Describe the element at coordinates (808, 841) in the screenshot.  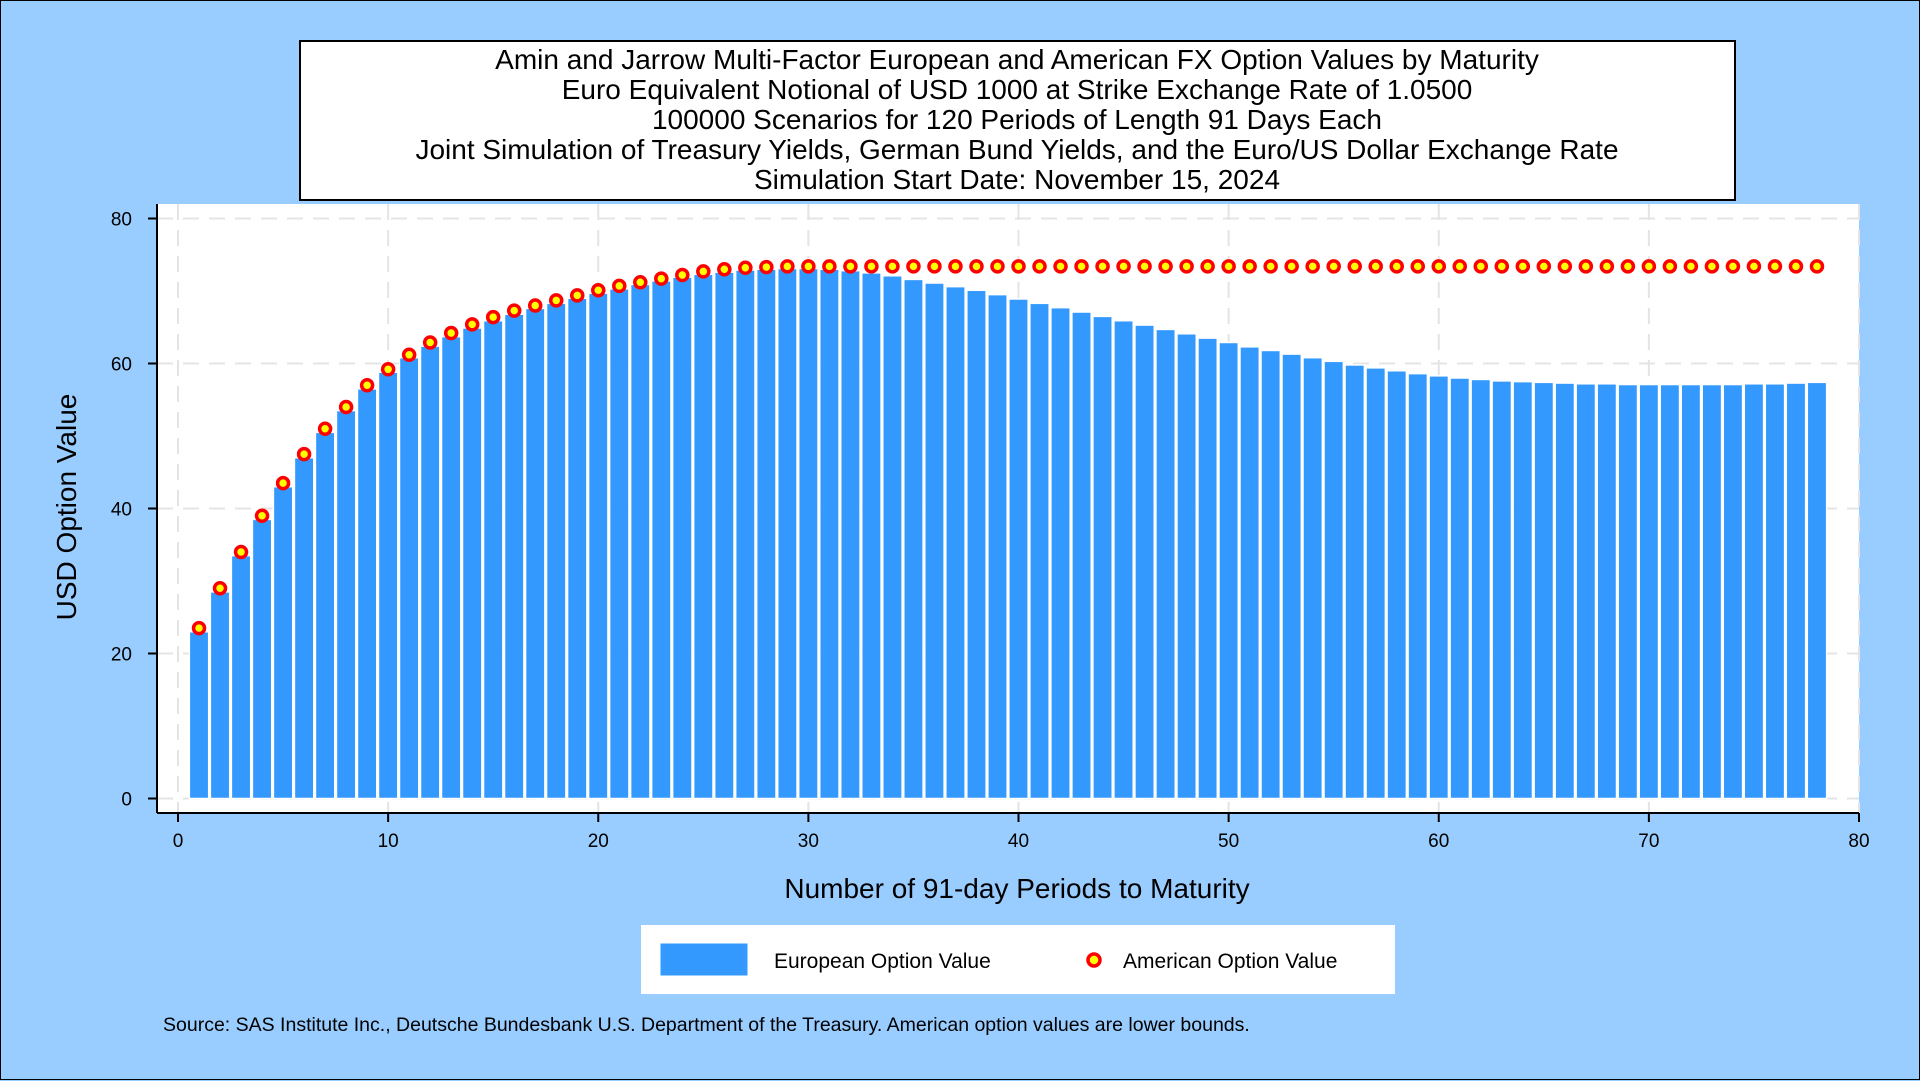
I see `x-tick-label: 30` at that location.